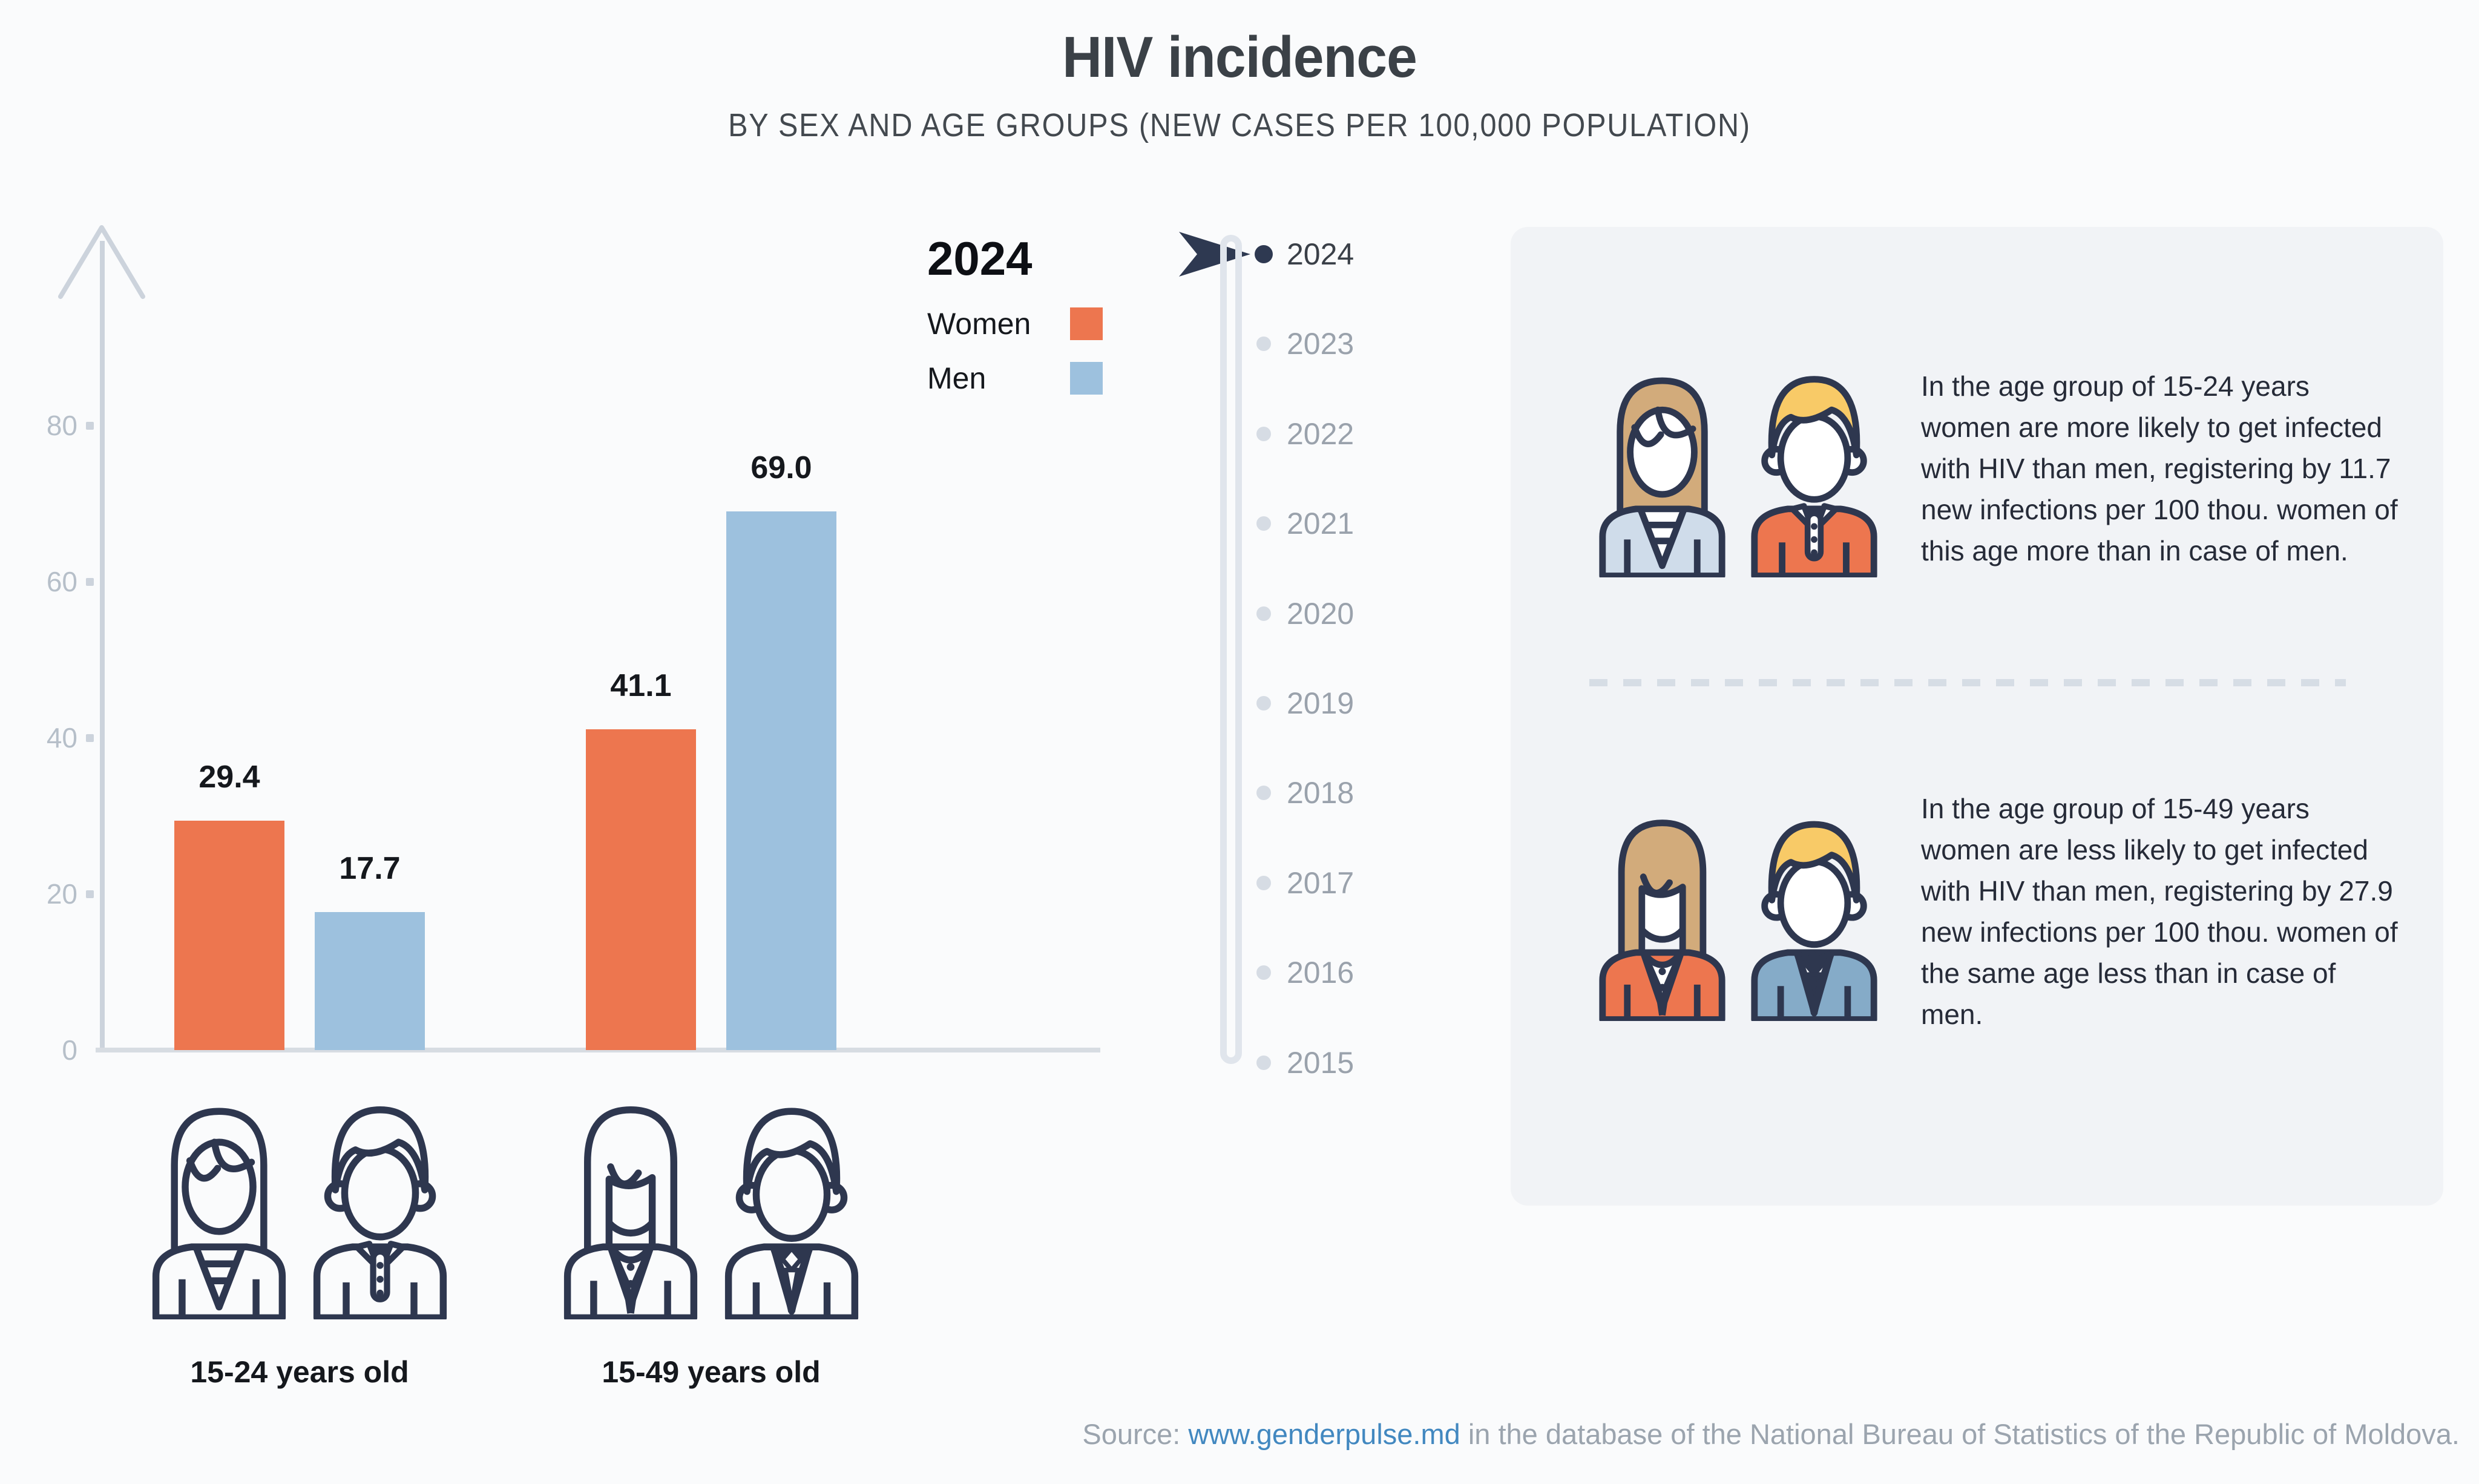 The height and width of the screenshot is (1484, 2479). What do you see at coordinates (1320, 254) in the screenshot?
I see `timeline-year-2024: 2024` at bounding box center [1320, 254].